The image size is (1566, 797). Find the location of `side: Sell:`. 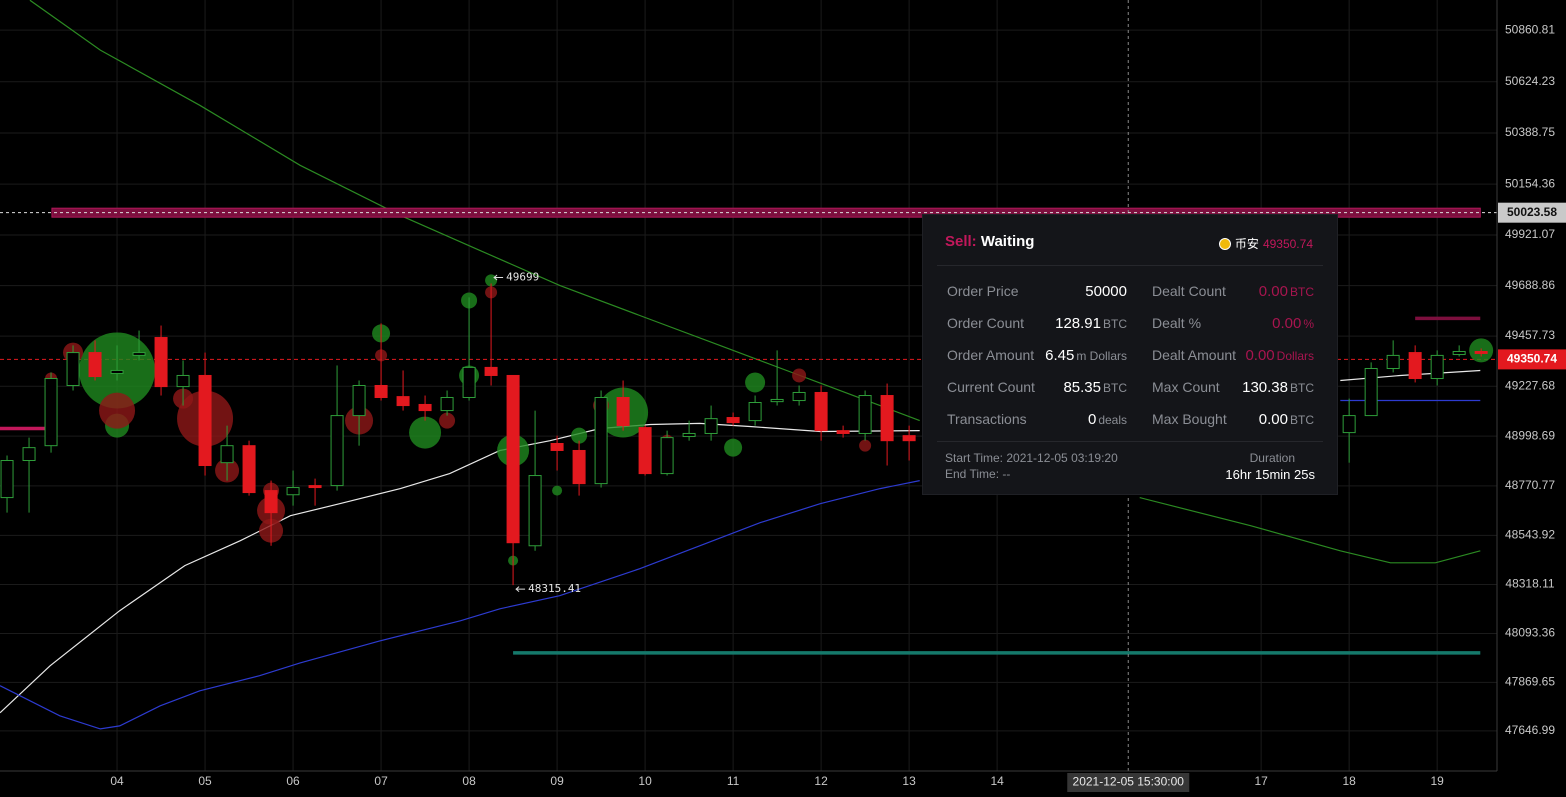

side: Sell: is located at coordinates (961, 241).